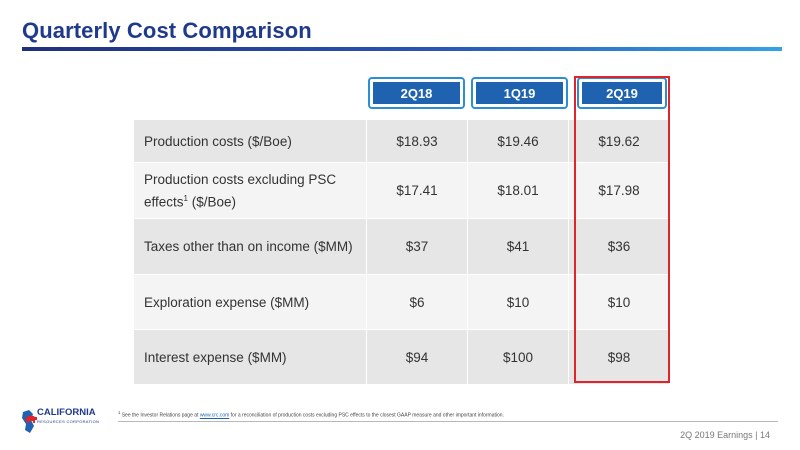  Describe the element at coordinates (517, 190) in the screenshot. I see `cell-value: $18.01` at that location.